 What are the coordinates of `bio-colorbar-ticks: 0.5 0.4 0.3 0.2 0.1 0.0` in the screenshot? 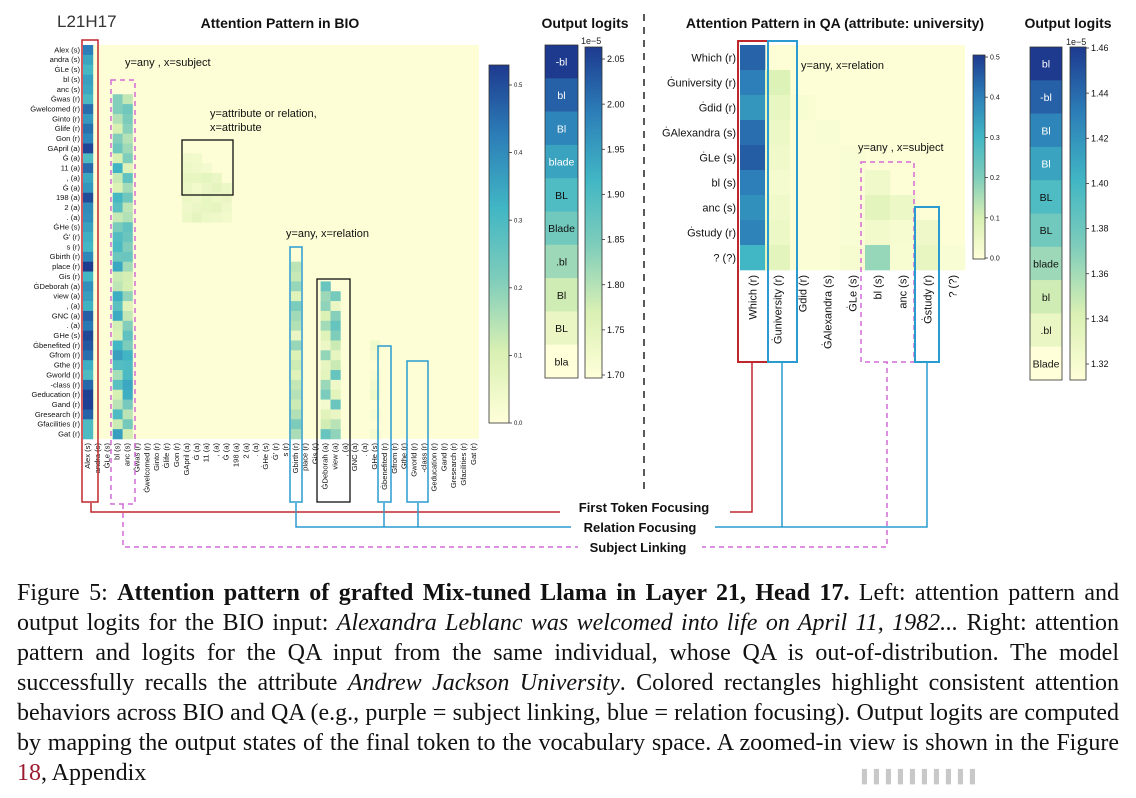 It's located at (516, 255).